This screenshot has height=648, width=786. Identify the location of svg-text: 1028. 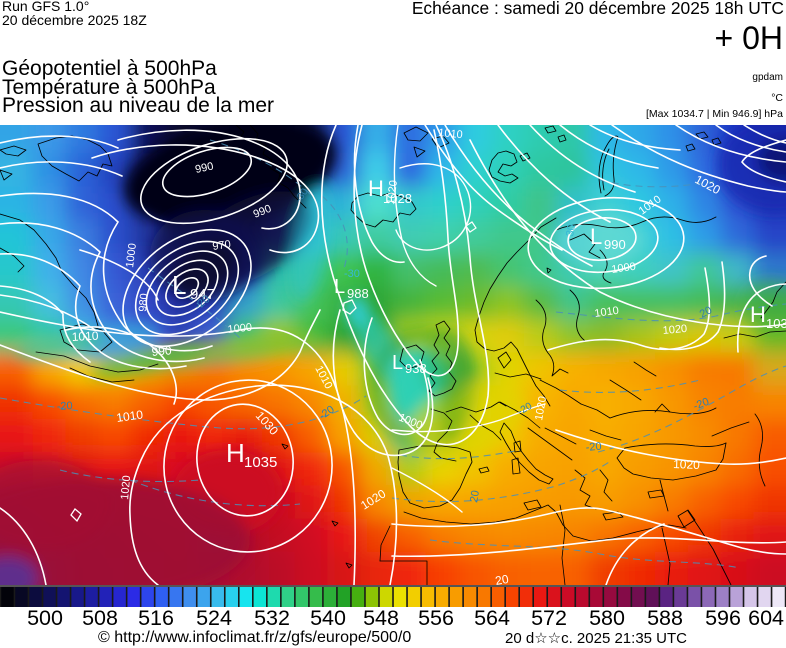
(397, 198).